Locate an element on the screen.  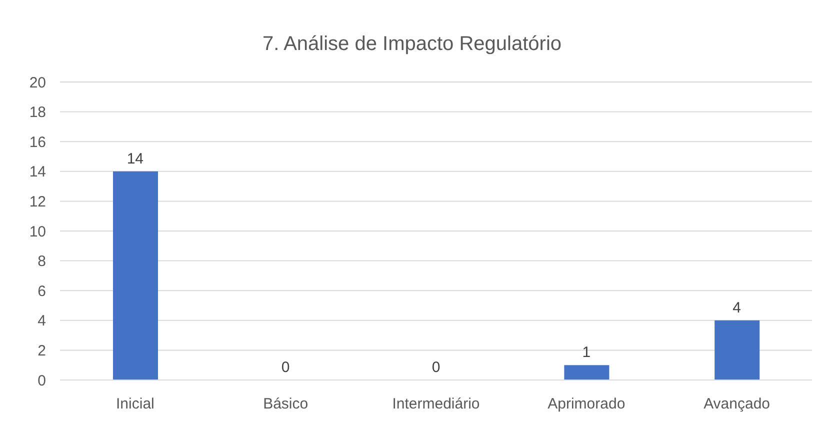
data-label: 1 is located at coordinates (586, 353).